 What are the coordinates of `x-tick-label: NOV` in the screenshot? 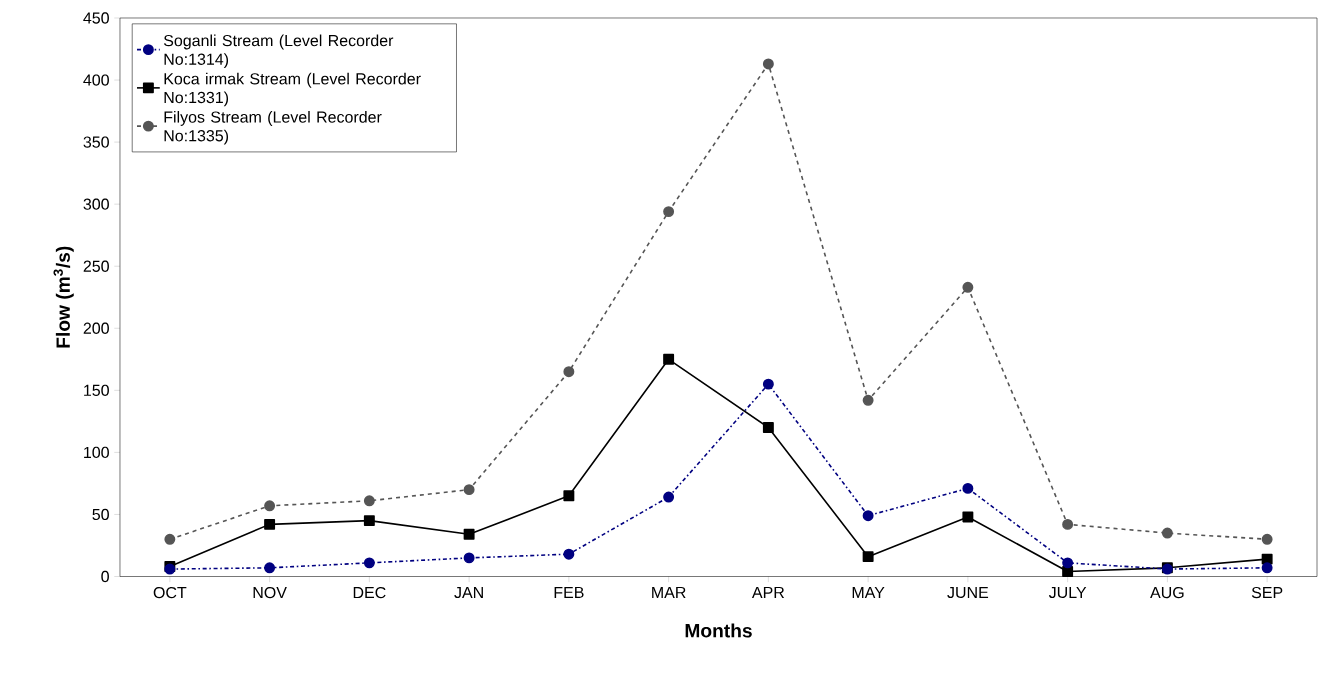 It's located at (270, 592).